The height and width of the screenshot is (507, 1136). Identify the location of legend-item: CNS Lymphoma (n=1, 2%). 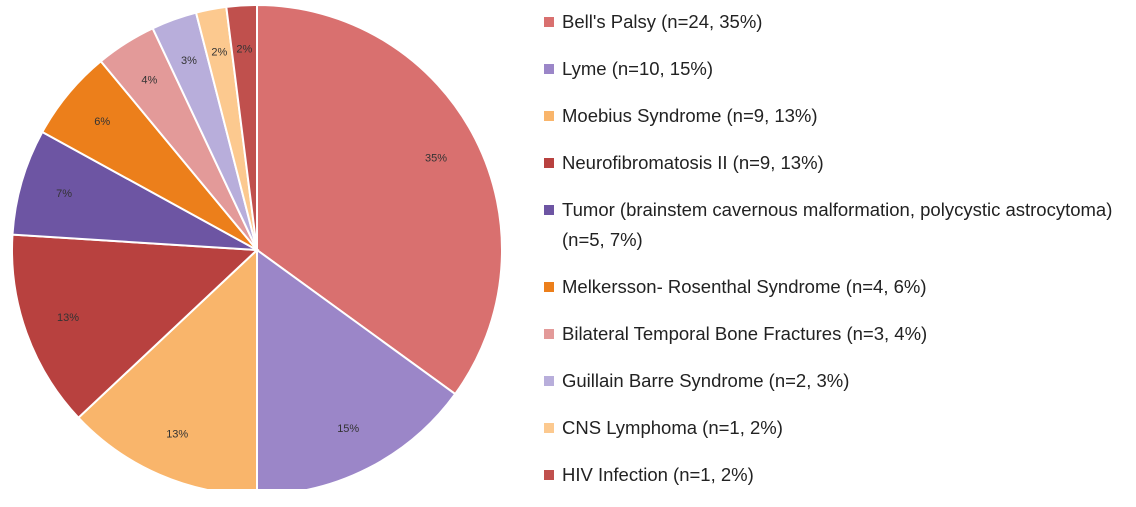
(839, 428).